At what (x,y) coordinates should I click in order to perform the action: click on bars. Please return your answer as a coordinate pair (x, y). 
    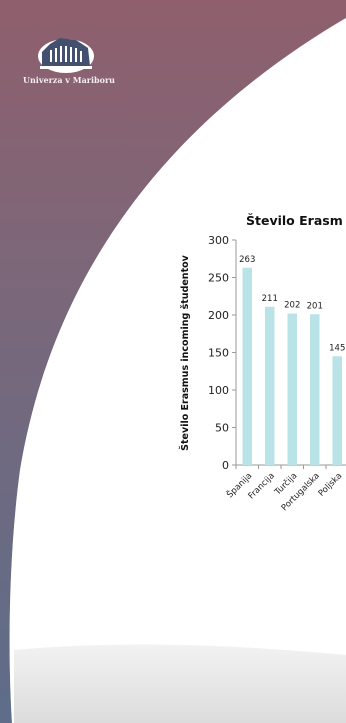
    Looking at the image, I should click on (292, 366).